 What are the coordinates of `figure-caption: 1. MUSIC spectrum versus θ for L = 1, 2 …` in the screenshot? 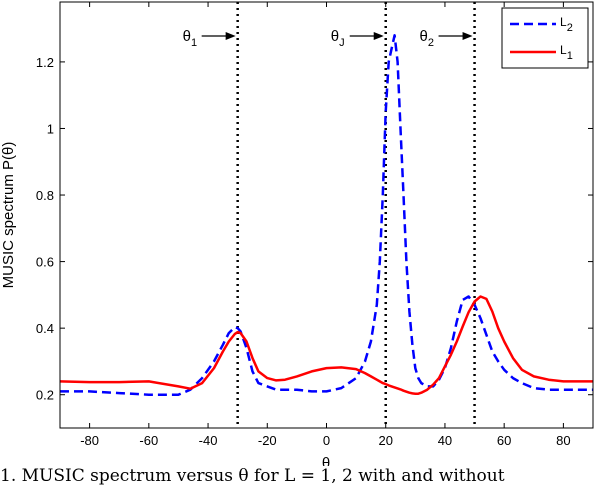 It's located at (252, 476).